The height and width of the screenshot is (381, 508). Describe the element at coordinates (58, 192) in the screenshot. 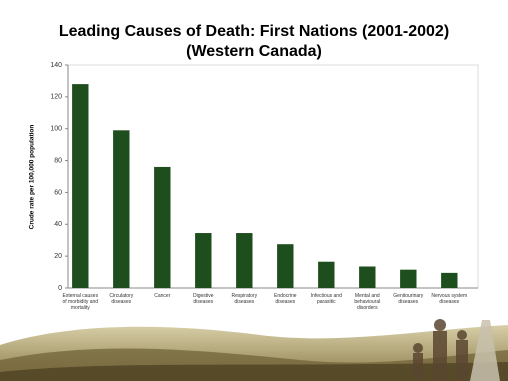

I see `y-tick-label: 60` at that location.